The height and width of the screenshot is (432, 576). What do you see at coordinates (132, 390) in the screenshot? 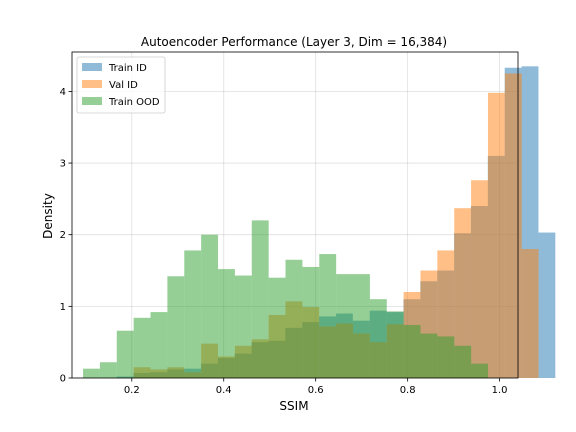
I see `x-tick-label: 0.2` at bounding box center [132, 390].